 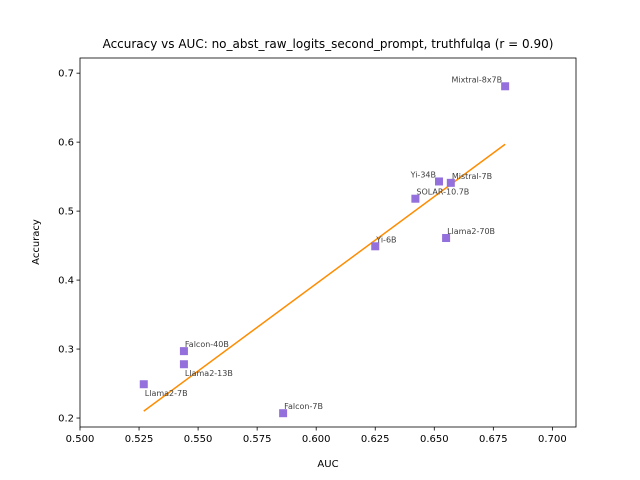 I want to click on point-label: SOLAR-10.7B, so click(x=442, y=192).